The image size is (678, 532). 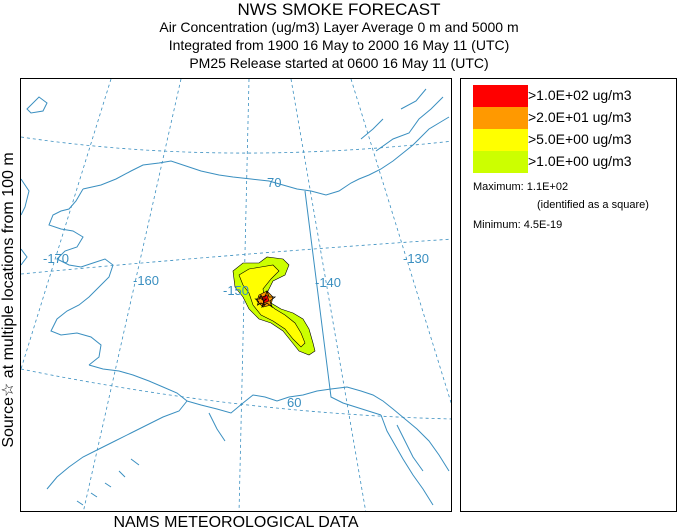 What do you see at coordinates (521, 187) in the screenshot?
I see `maximum-value: Maximum: 1.1E+02` at bounding box center [521, 187].